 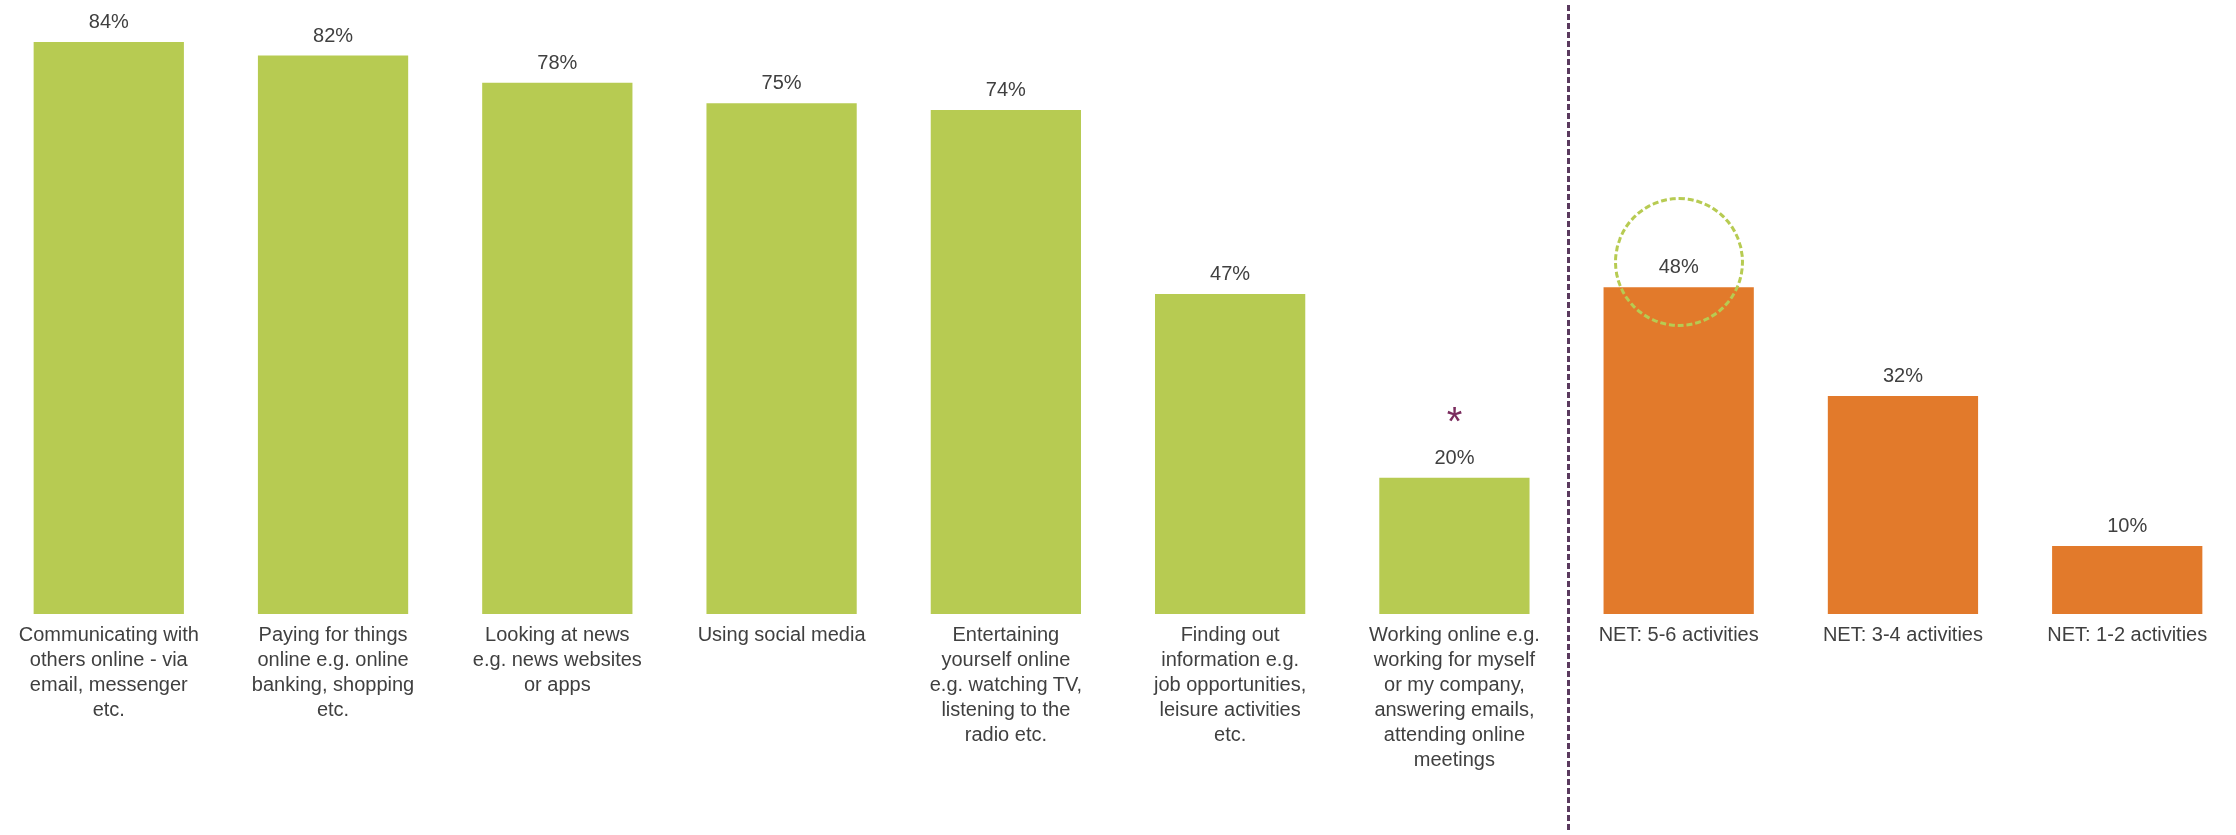 What do you see at coordinates (1006, 89) in the screenshot?
I see `data-label: 74%` at bounding box center [1006, 89].